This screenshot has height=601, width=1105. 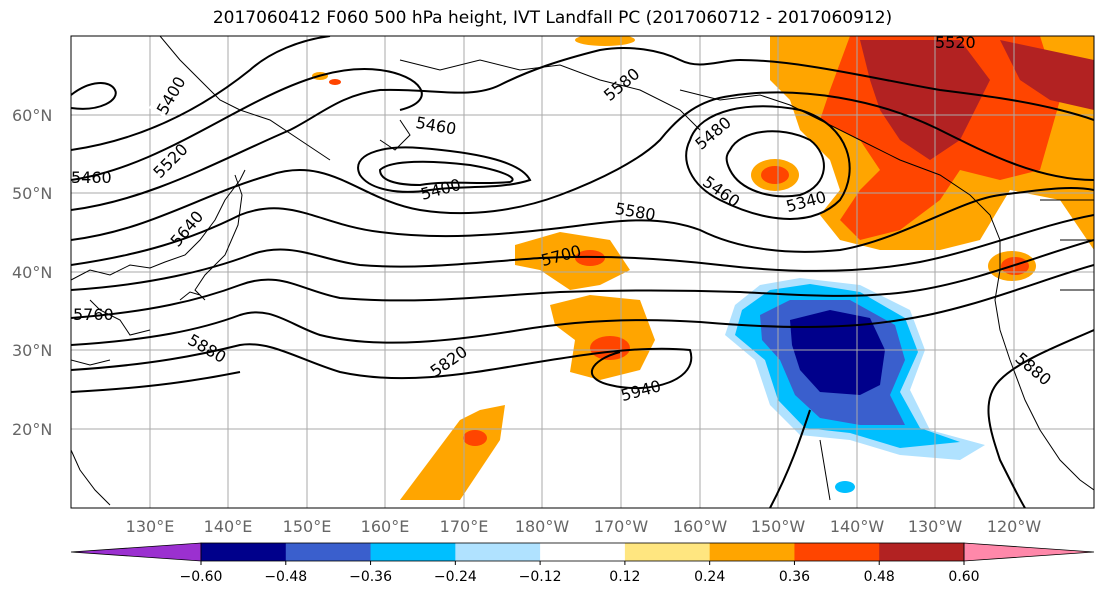 I want to click on lon-label: 150°W, so click(x=778, y=526).